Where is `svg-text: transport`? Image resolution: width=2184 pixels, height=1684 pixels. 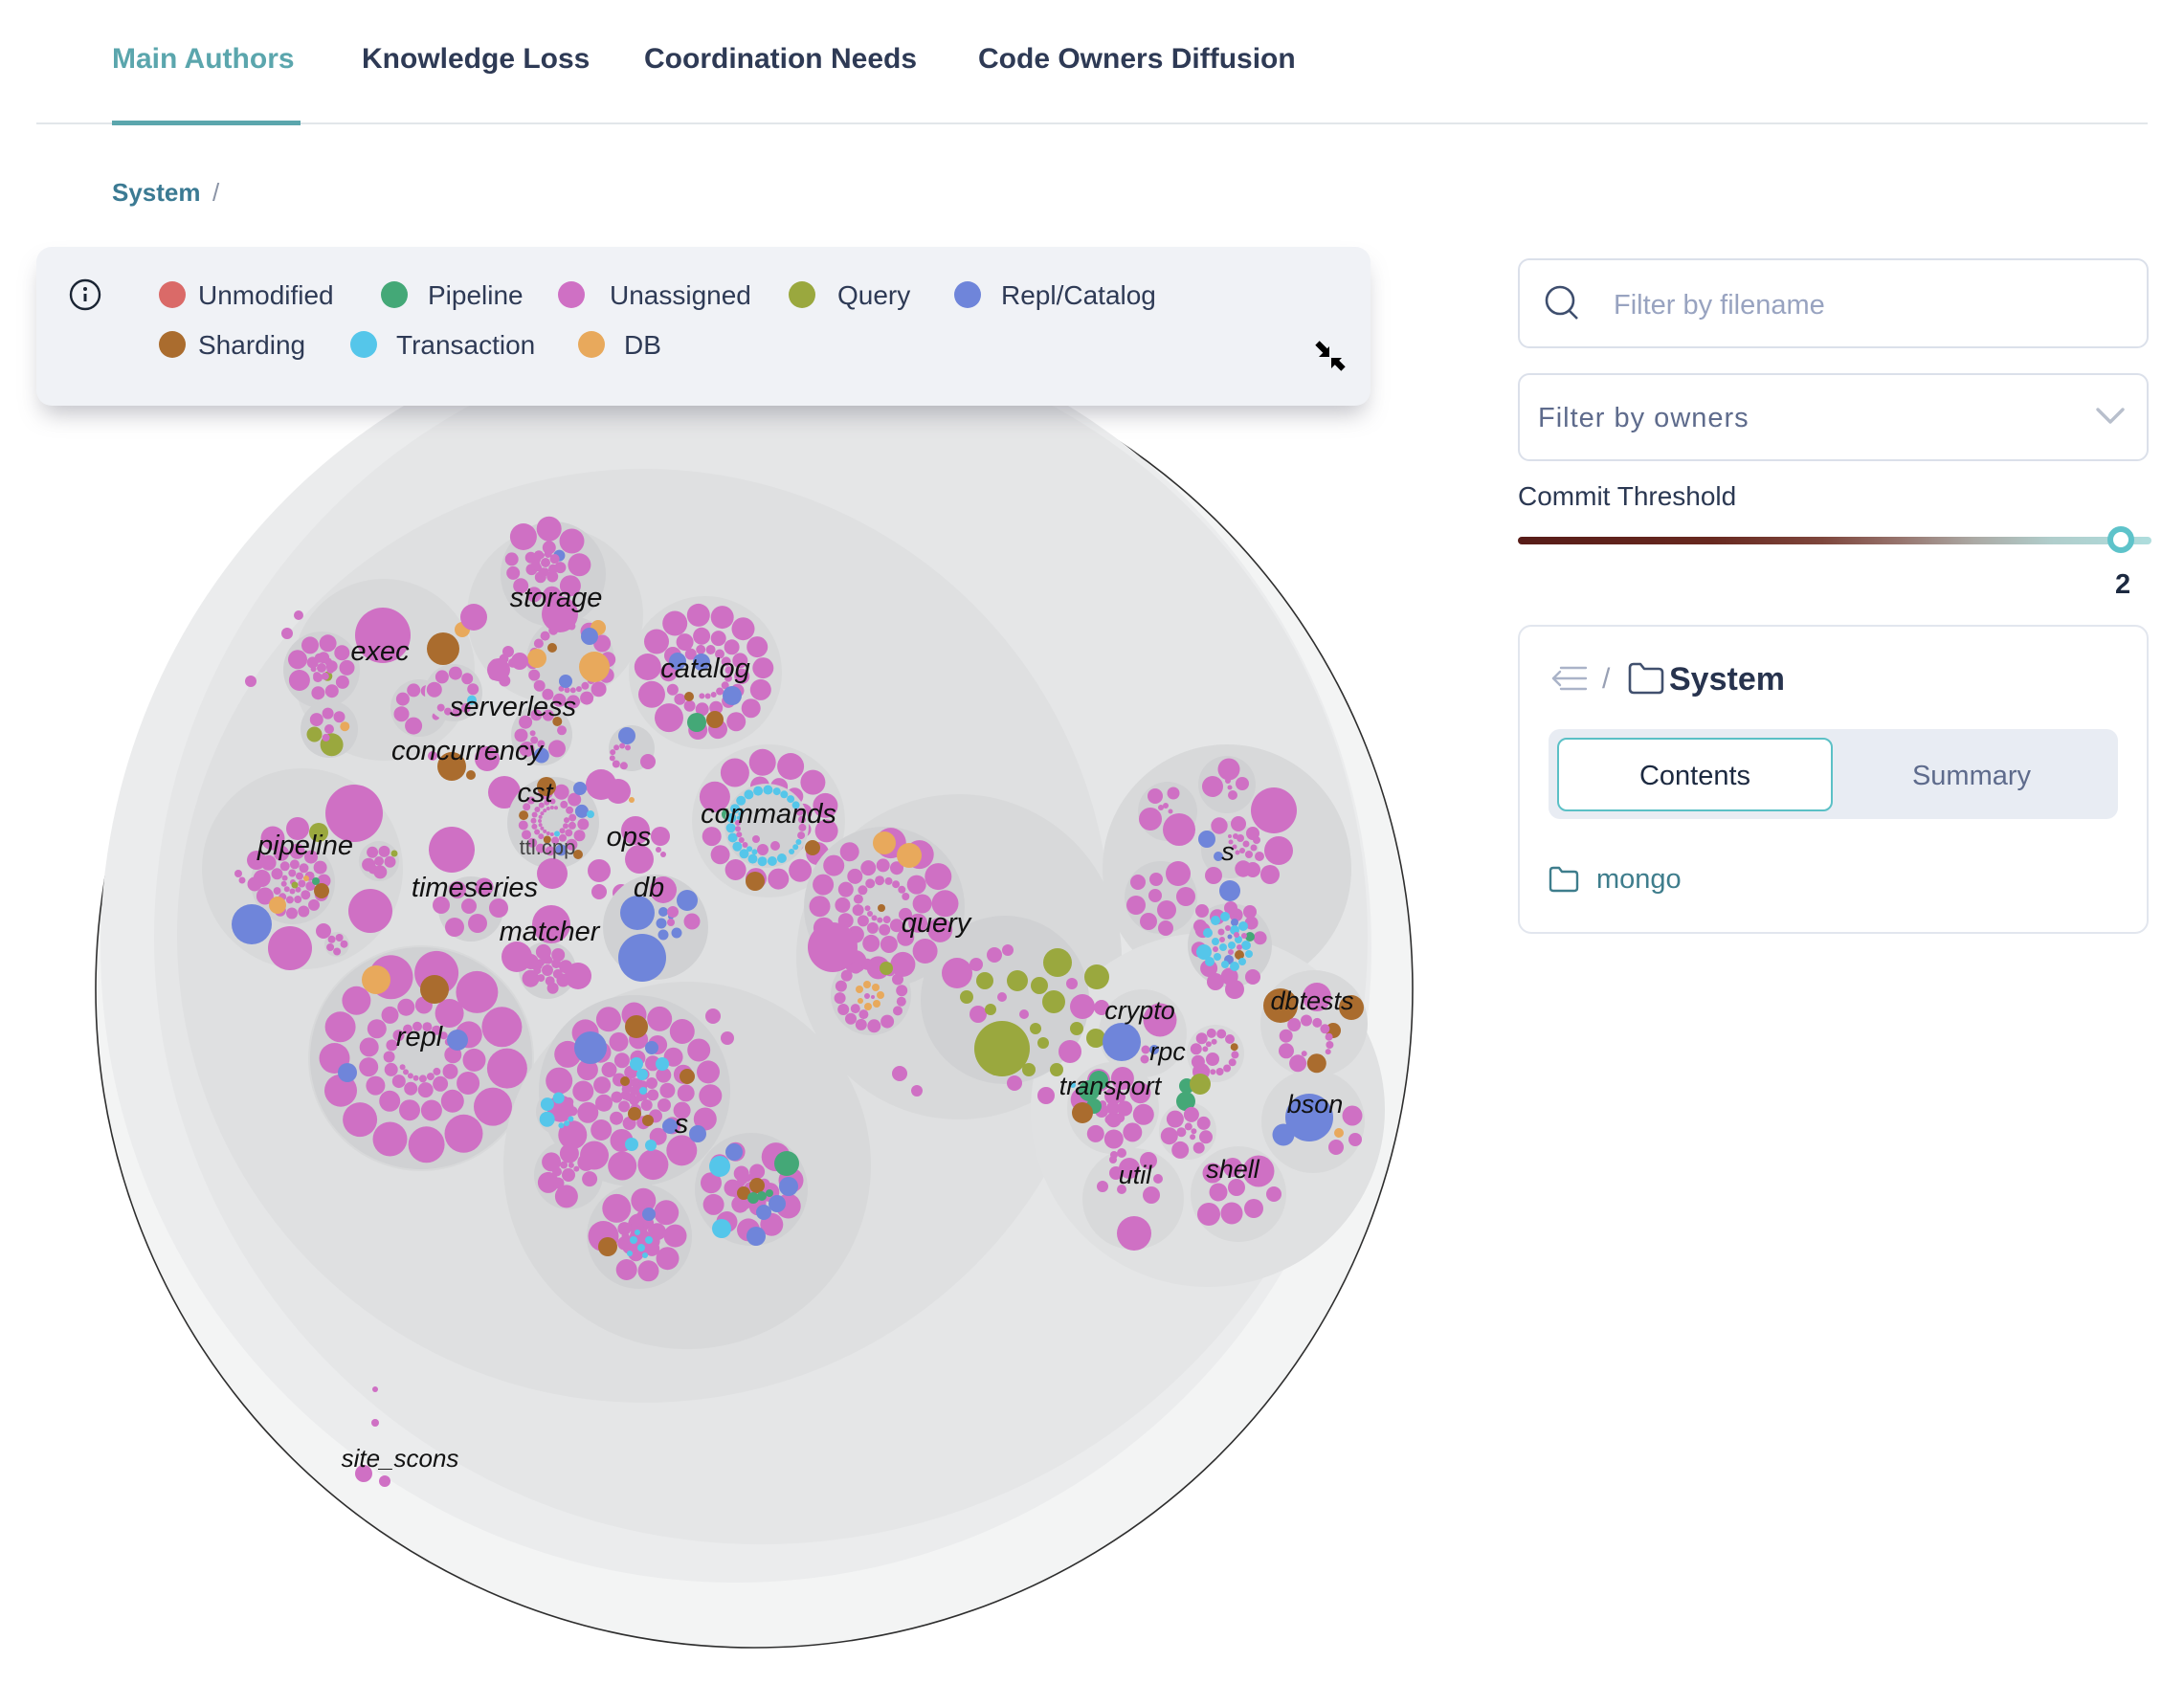 svg-text: transport is located at coordinates (1111, 1086).